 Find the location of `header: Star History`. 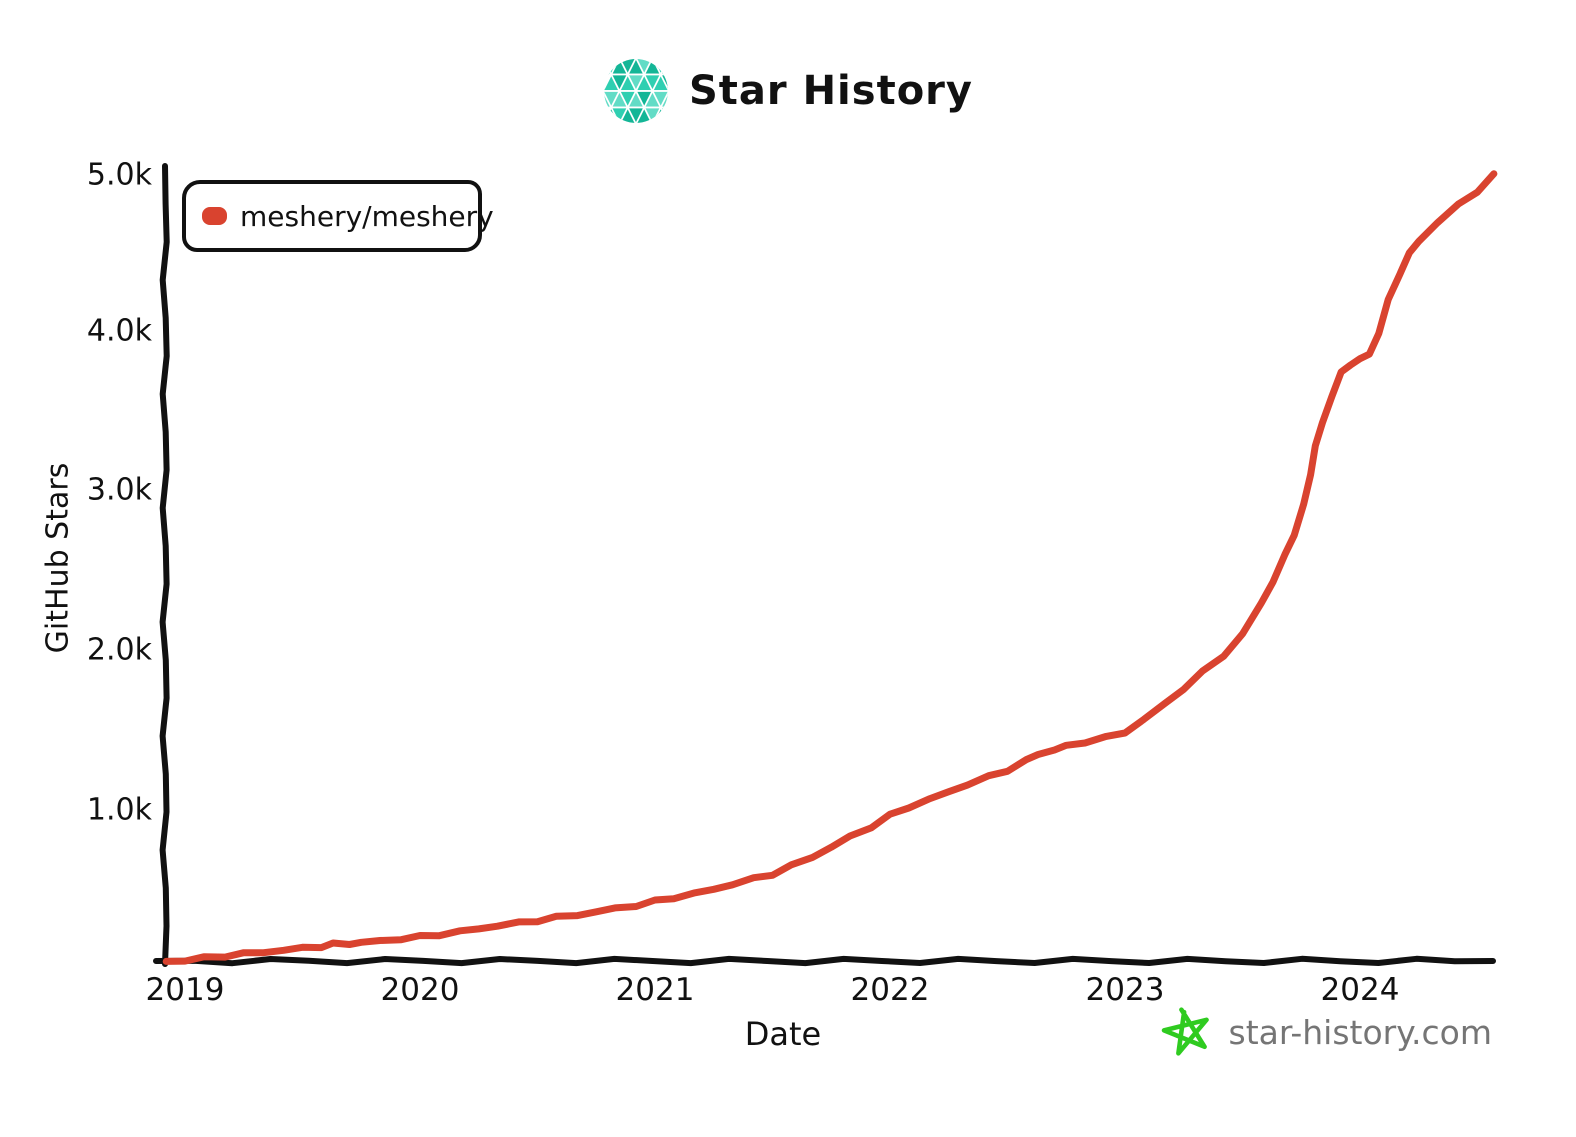

header: Star History is located at coordinates (788, 91).